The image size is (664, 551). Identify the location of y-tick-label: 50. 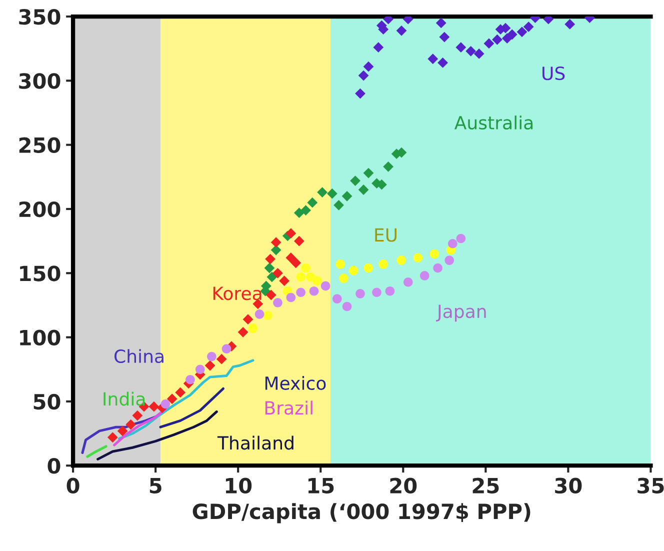
(47, 402).